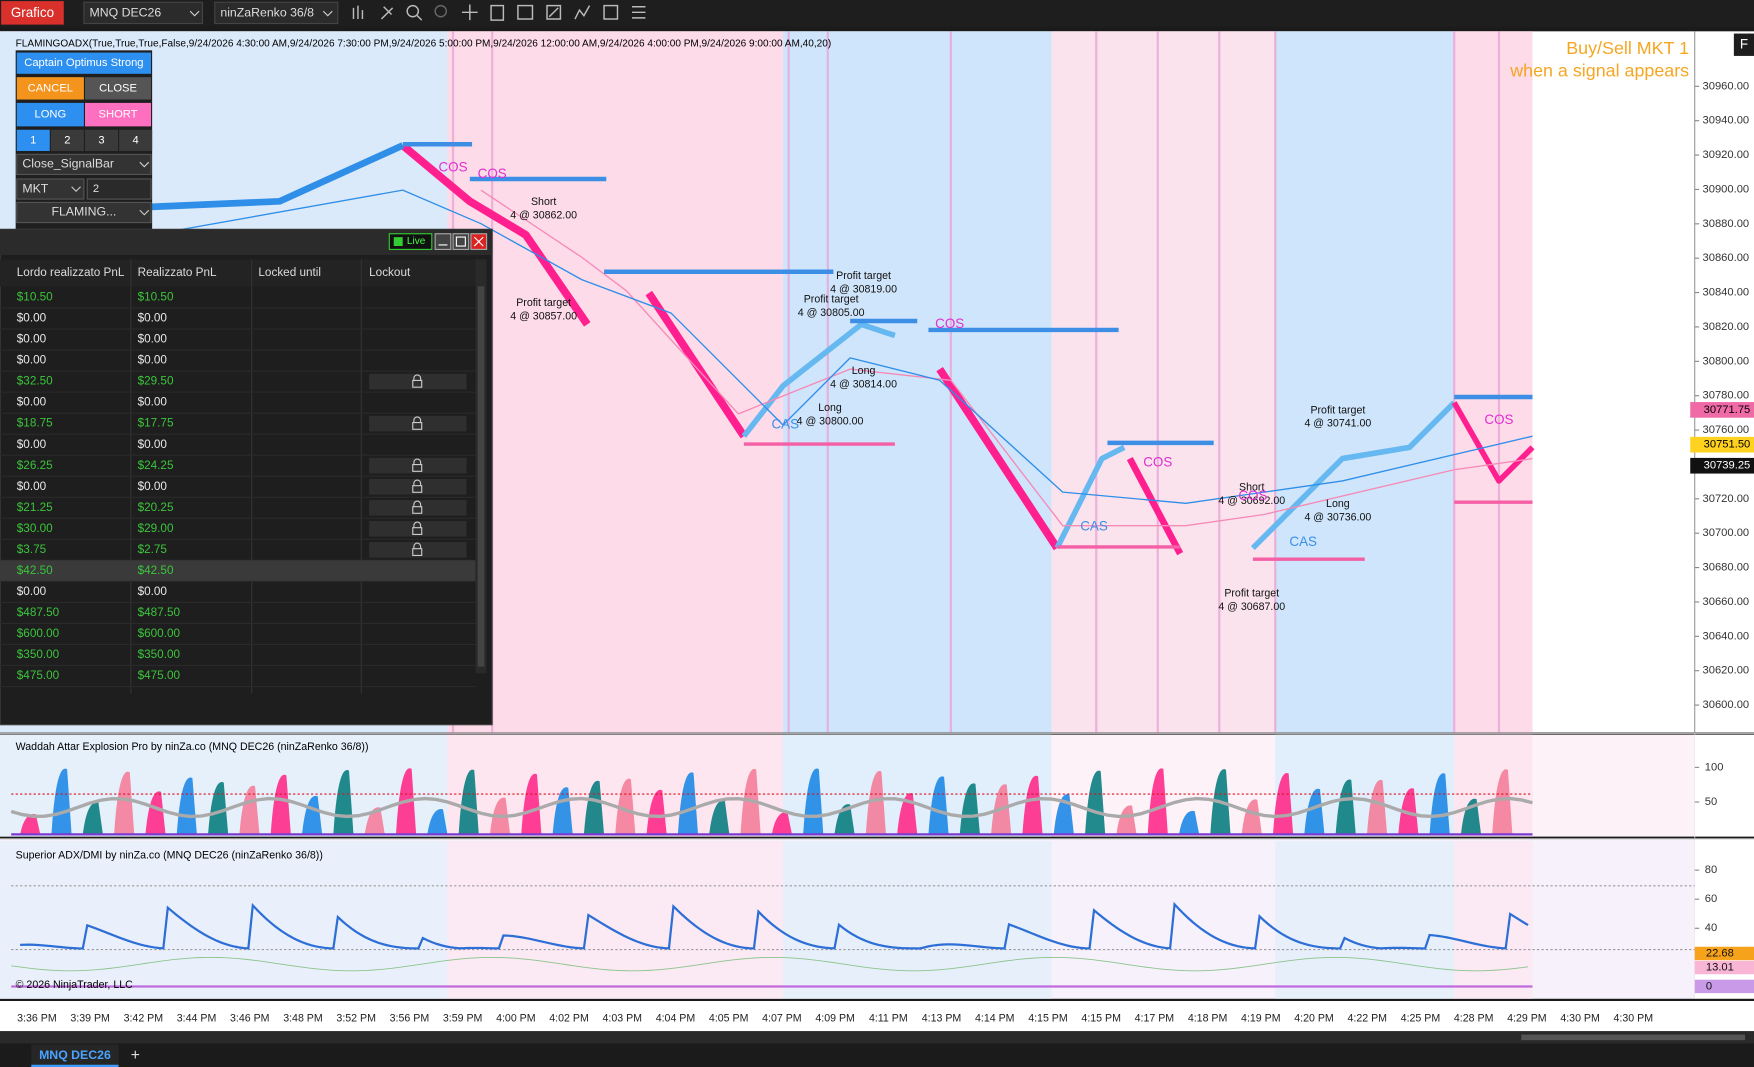  I want to click on bar-type-label: ninZaRenko 36/8, so click(267, 13).